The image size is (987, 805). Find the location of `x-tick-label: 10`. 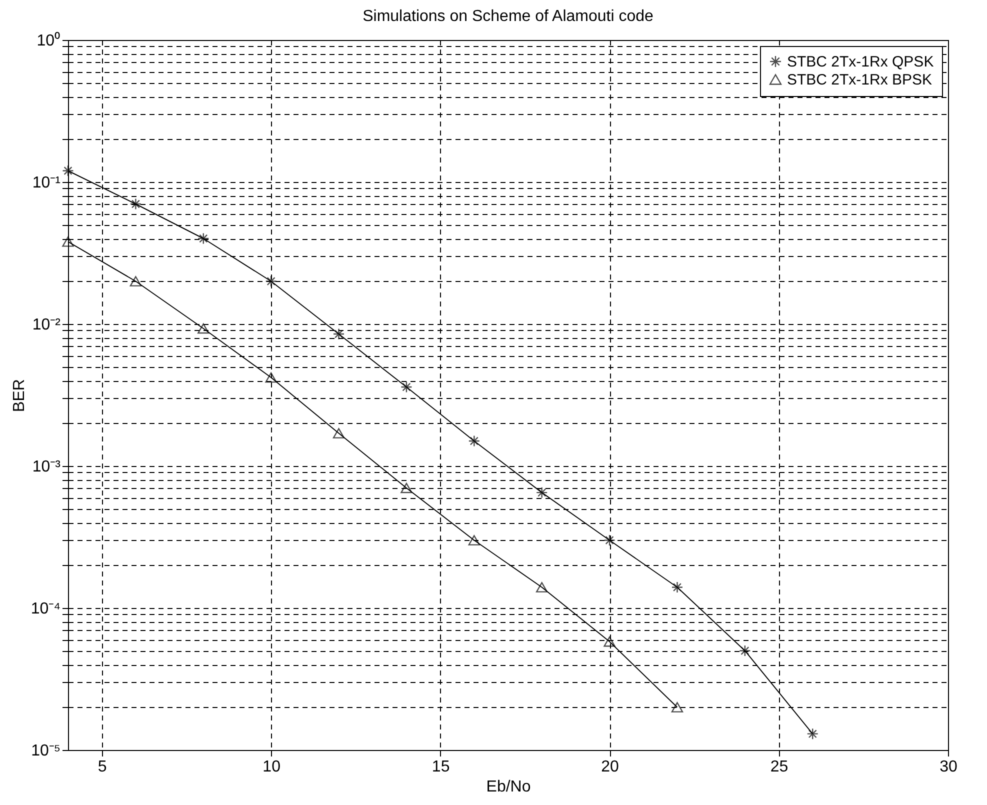

x-tick-label: 10 is located at coordinates (271, 767).